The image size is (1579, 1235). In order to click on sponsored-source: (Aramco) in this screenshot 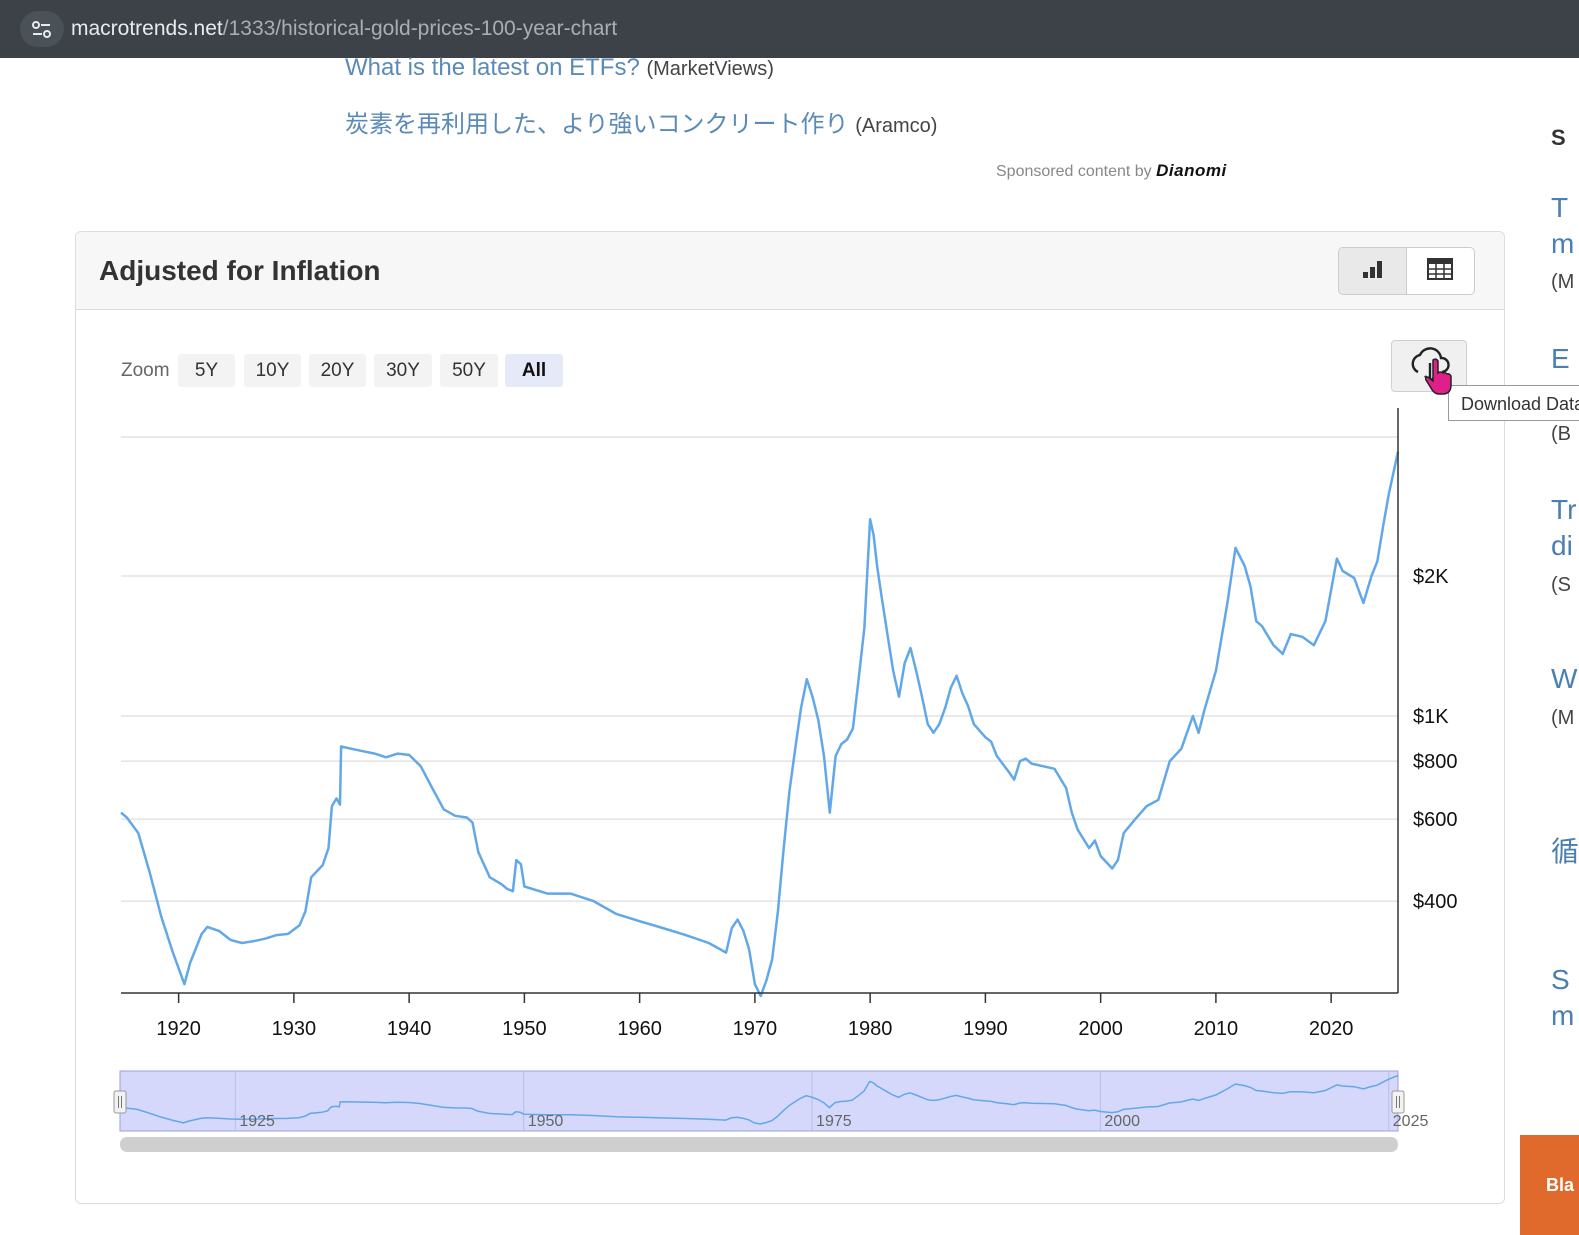, I will do `click(896, 126)`.